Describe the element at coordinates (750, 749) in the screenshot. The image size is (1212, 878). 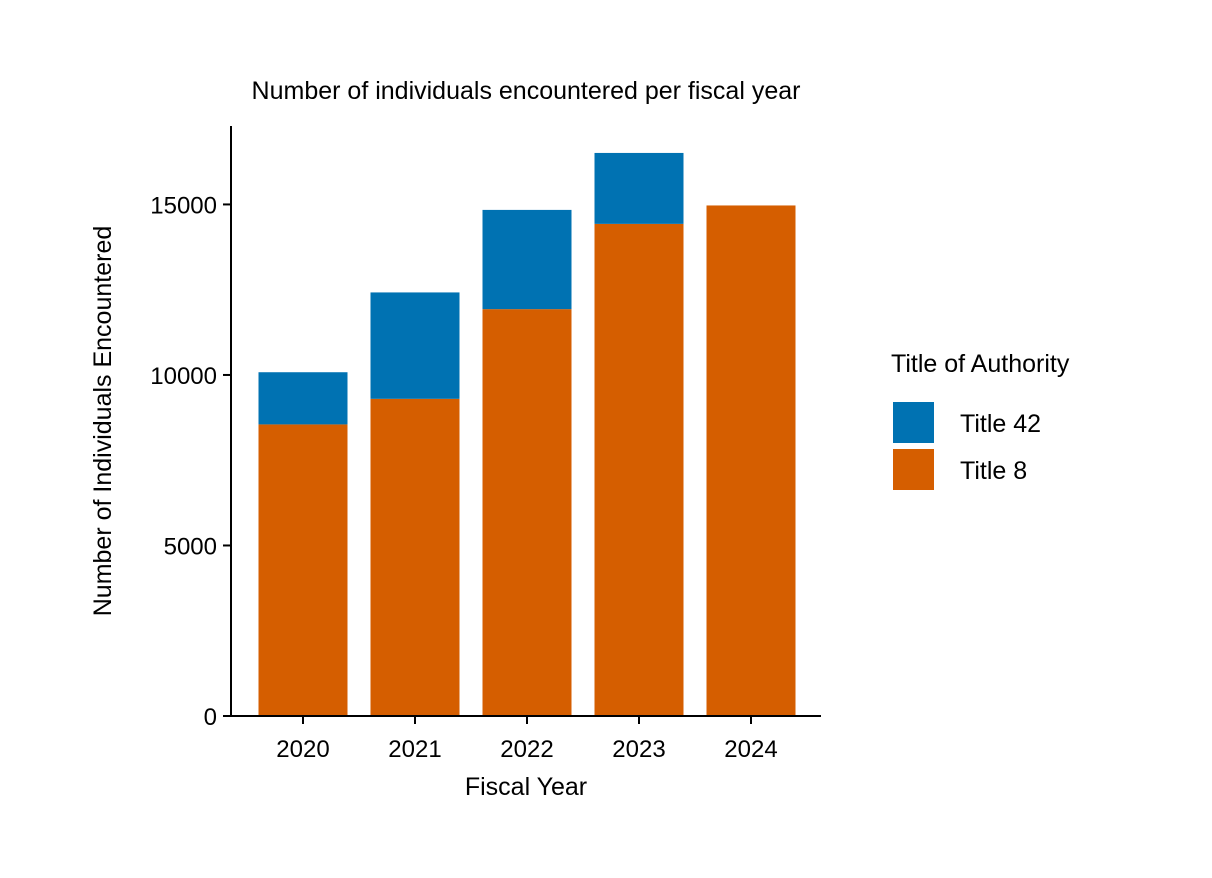
I see `x-tick-label: 2024` at that location.